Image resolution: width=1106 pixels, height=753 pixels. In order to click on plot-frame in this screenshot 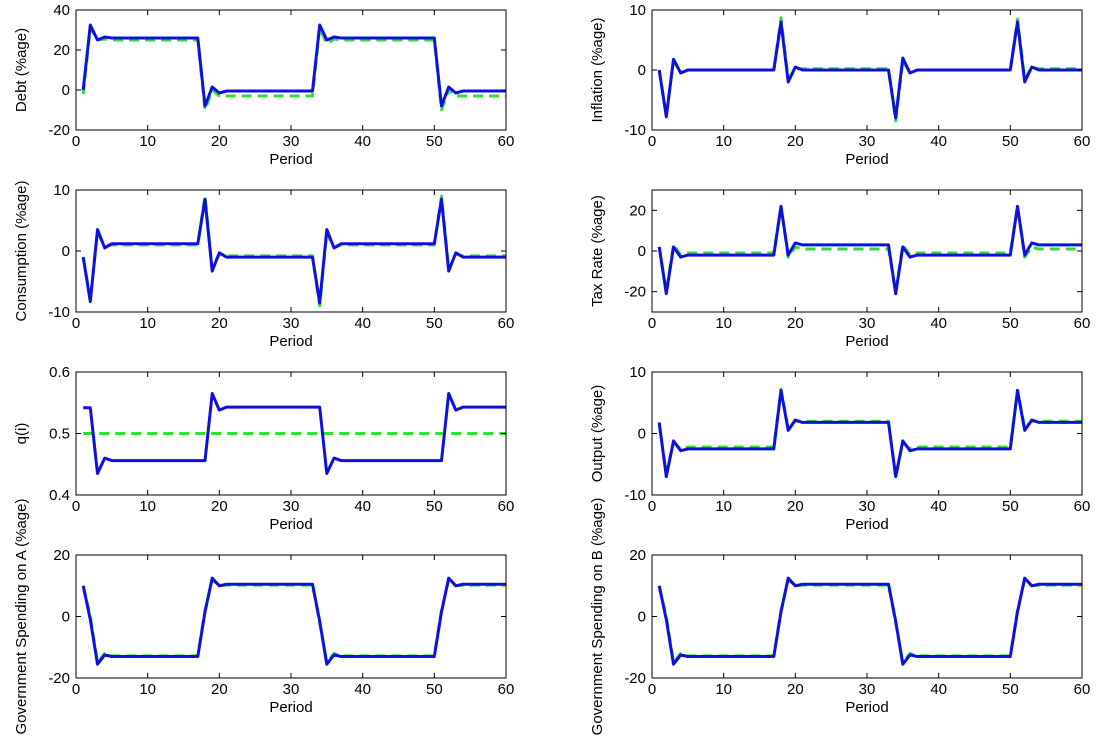, I will do `click(291, 70)`.